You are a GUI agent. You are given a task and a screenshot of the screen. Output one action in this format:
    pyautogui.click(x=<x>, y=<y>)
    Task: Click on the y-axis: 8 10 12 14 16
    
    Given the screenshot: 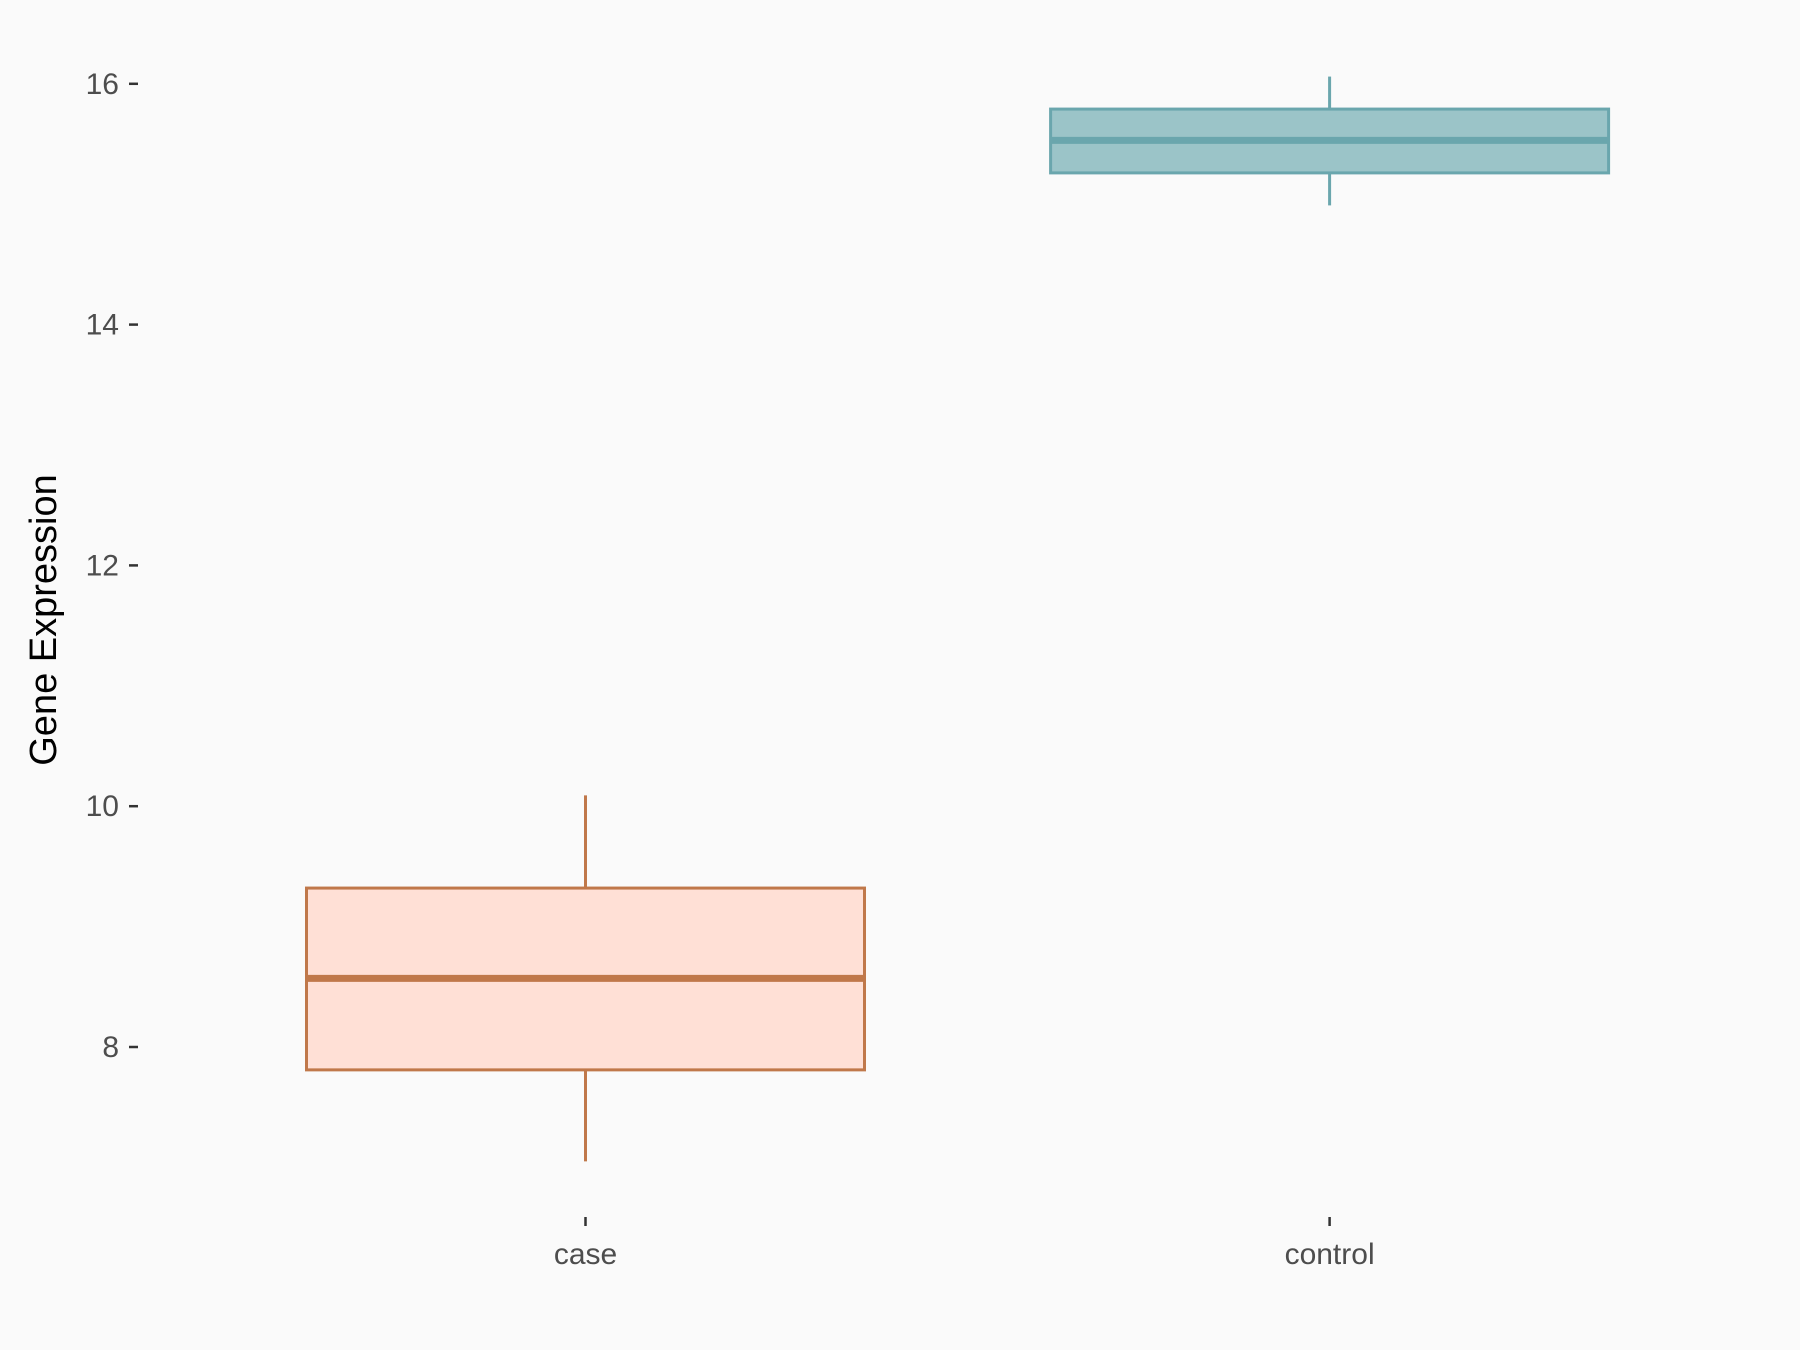 What is the action you would take?
    pyautogui.click(x=112, y=566)
    